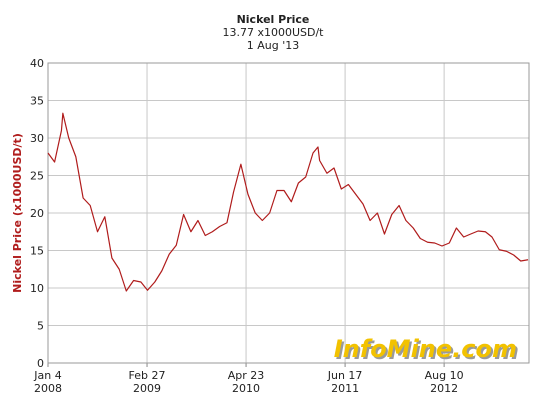 This screenshot has height=416, width=546. What do you see at coordinates (37, 63) in the screenshot?
I see `y-tick-label: 40` at bounding box center [37, 63].